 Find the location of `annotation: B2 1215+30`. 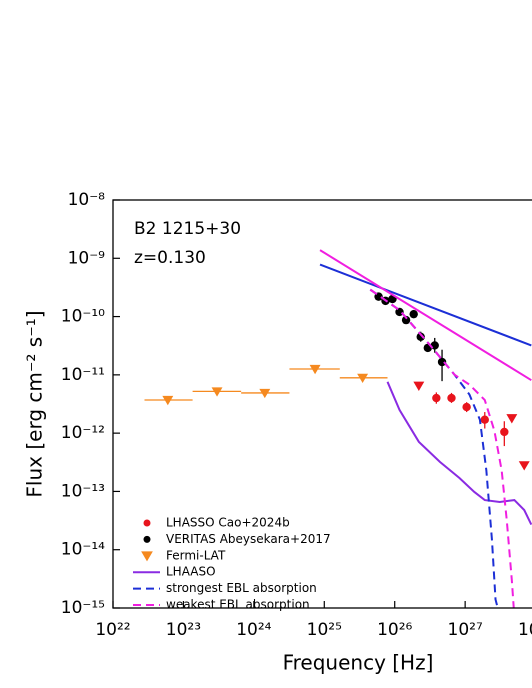

annotation: B2 1215+30 is located at coordinates (187, 229).